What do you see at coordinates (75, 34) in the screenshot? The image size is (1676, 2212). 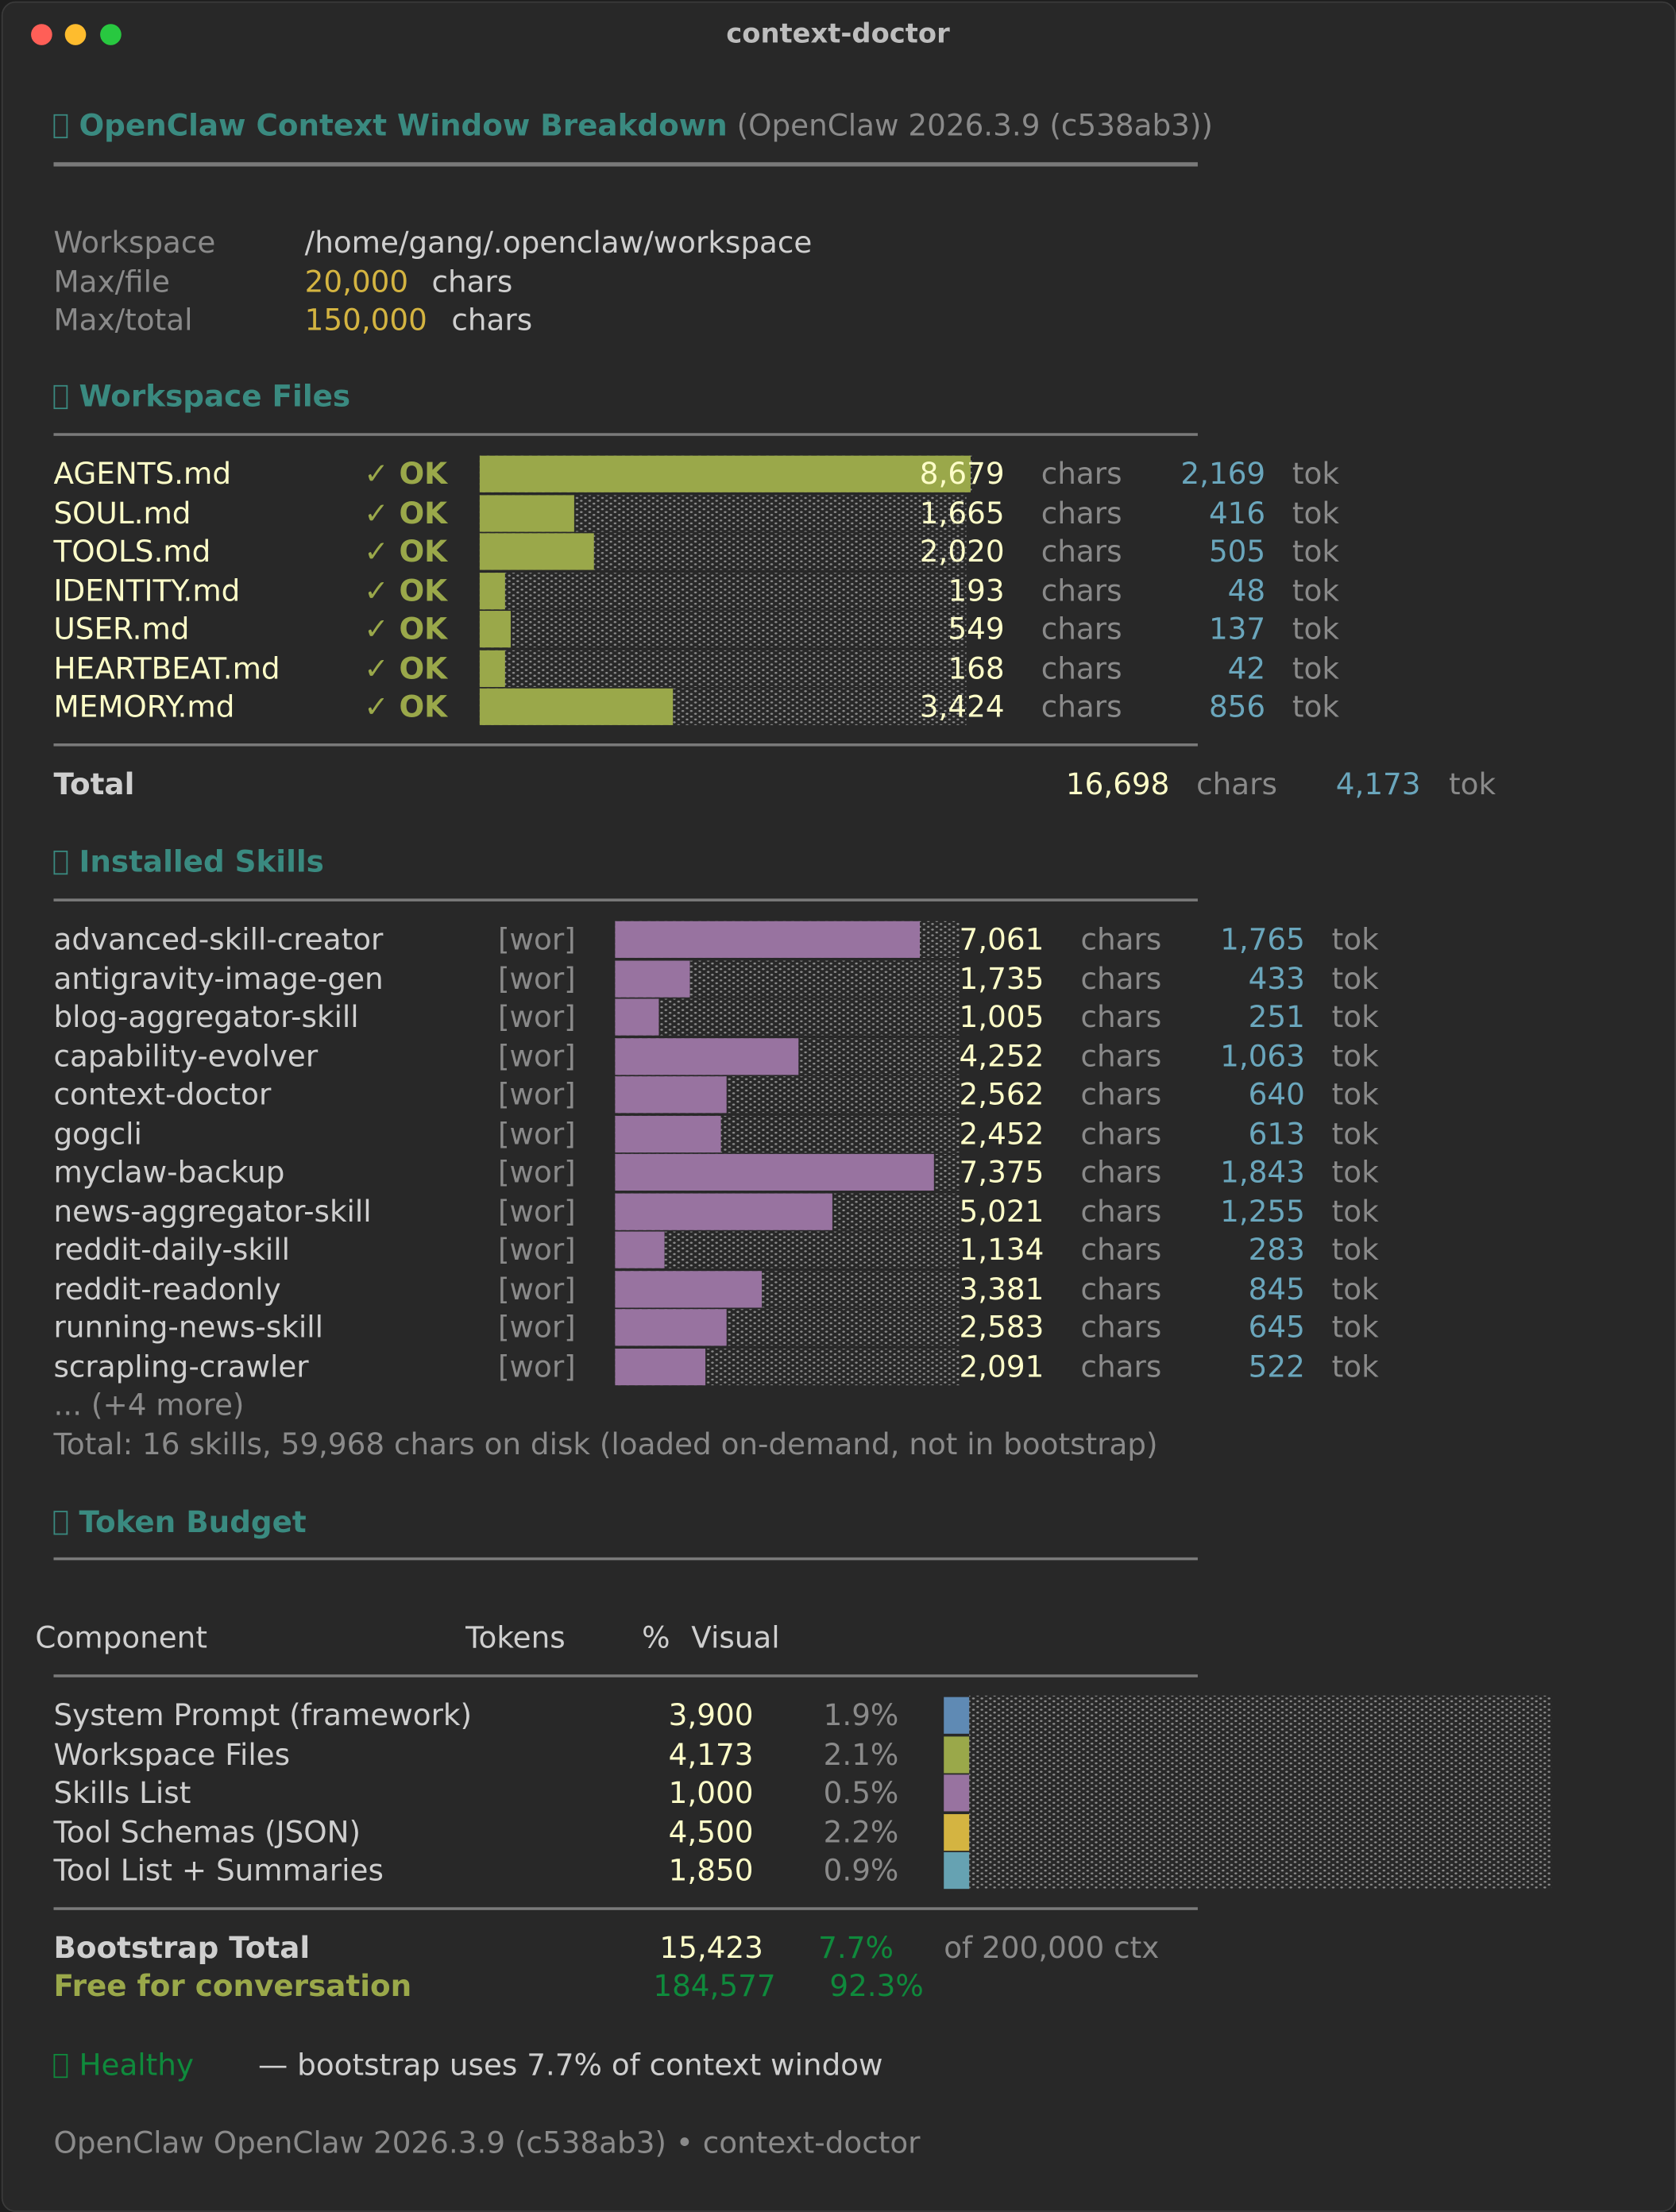 I see `minimize-window-button` at bounding box center [75, 34].